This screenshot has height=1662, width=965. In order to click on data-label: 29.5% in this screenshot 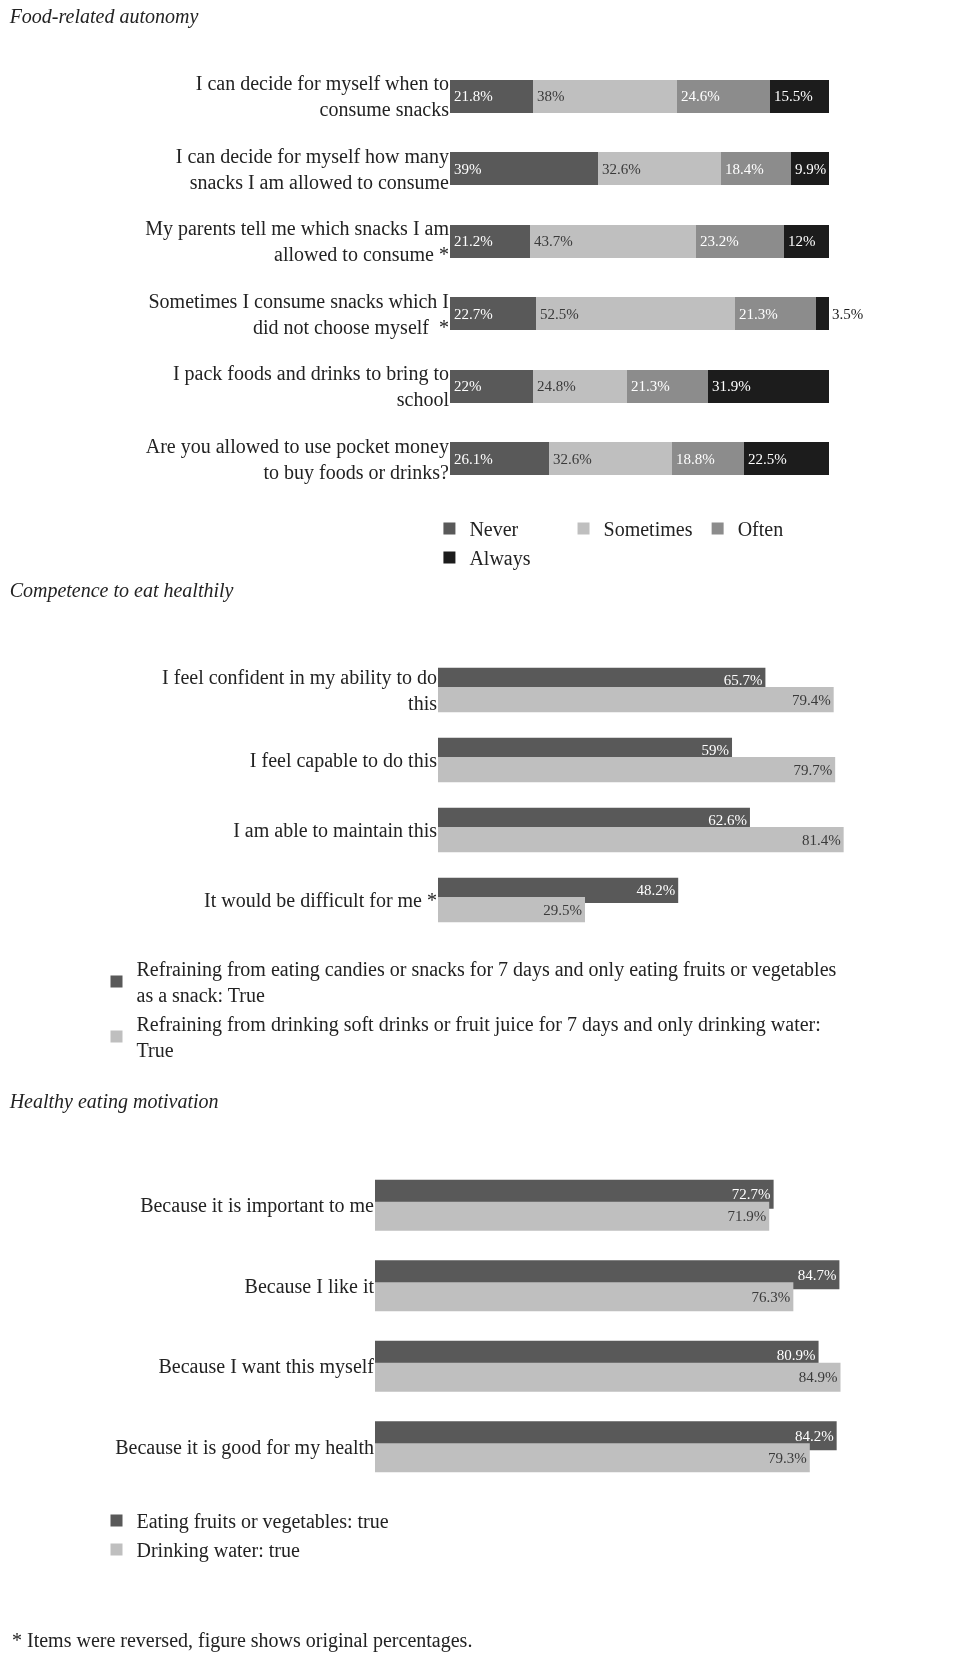, I will do `click(563, 909)`.